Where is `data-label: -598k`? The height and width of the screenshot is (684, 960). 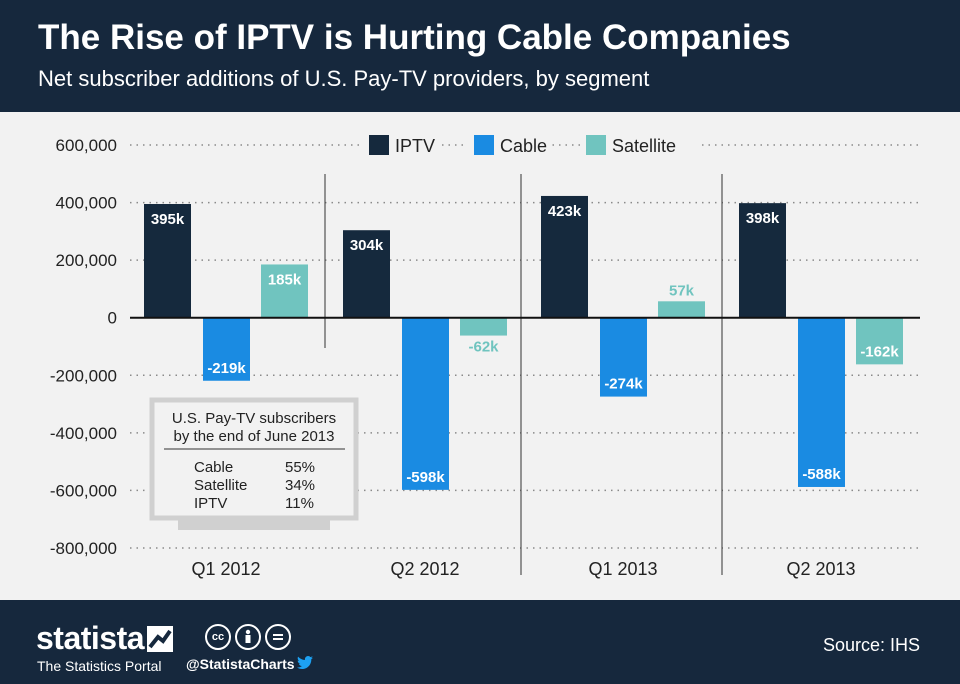
data-label: -598k is located at coordinates (425, 477).